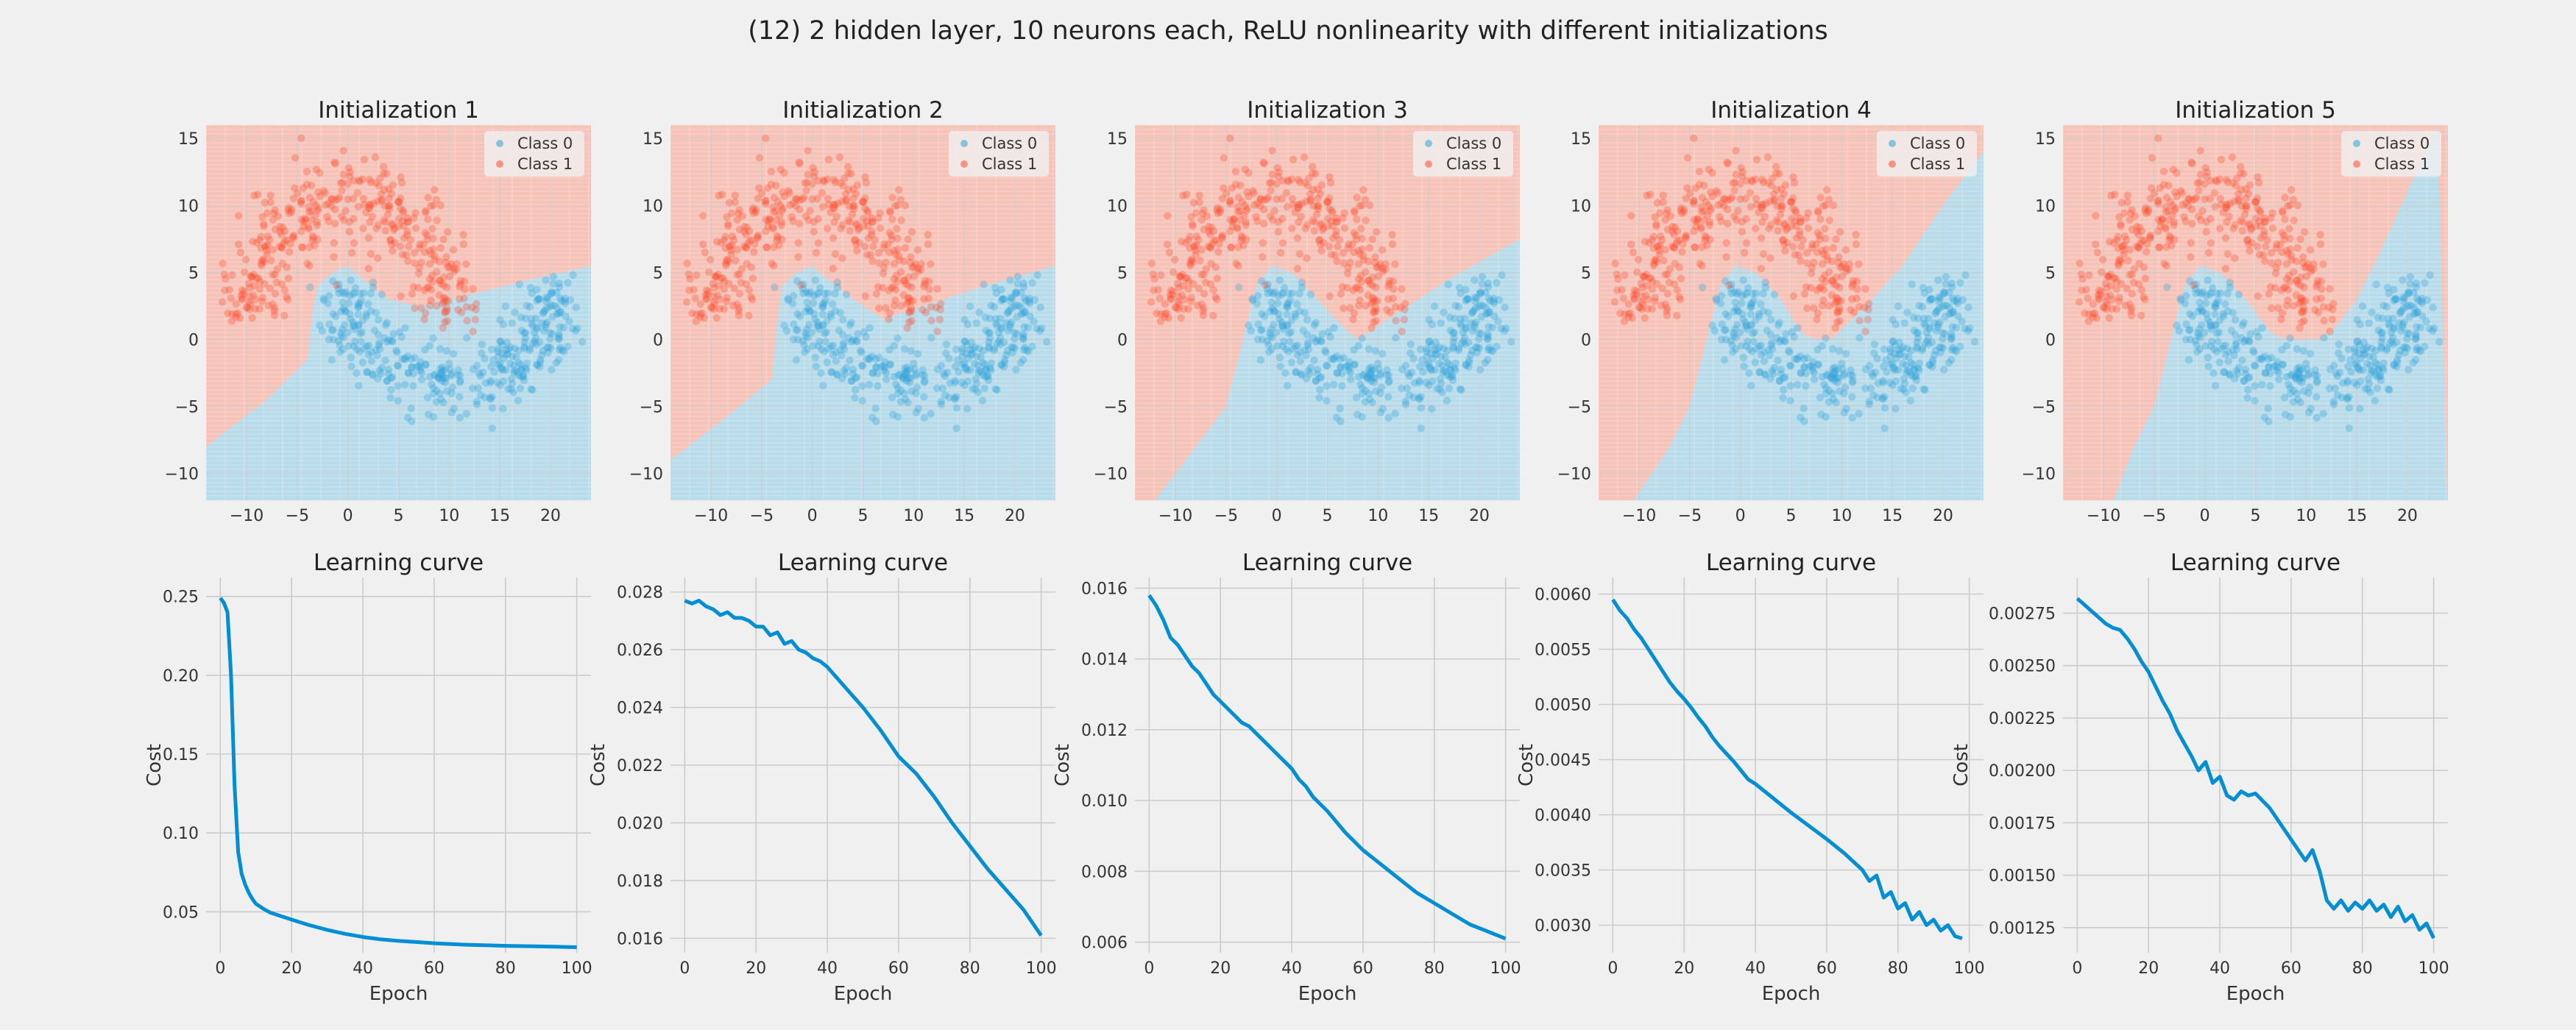 The image size is (2576, 1030). What do you see at coordinates (2356, 516) in the screenshot?
I see `x-tick-label: 15` at bounding box center [2356, 516].